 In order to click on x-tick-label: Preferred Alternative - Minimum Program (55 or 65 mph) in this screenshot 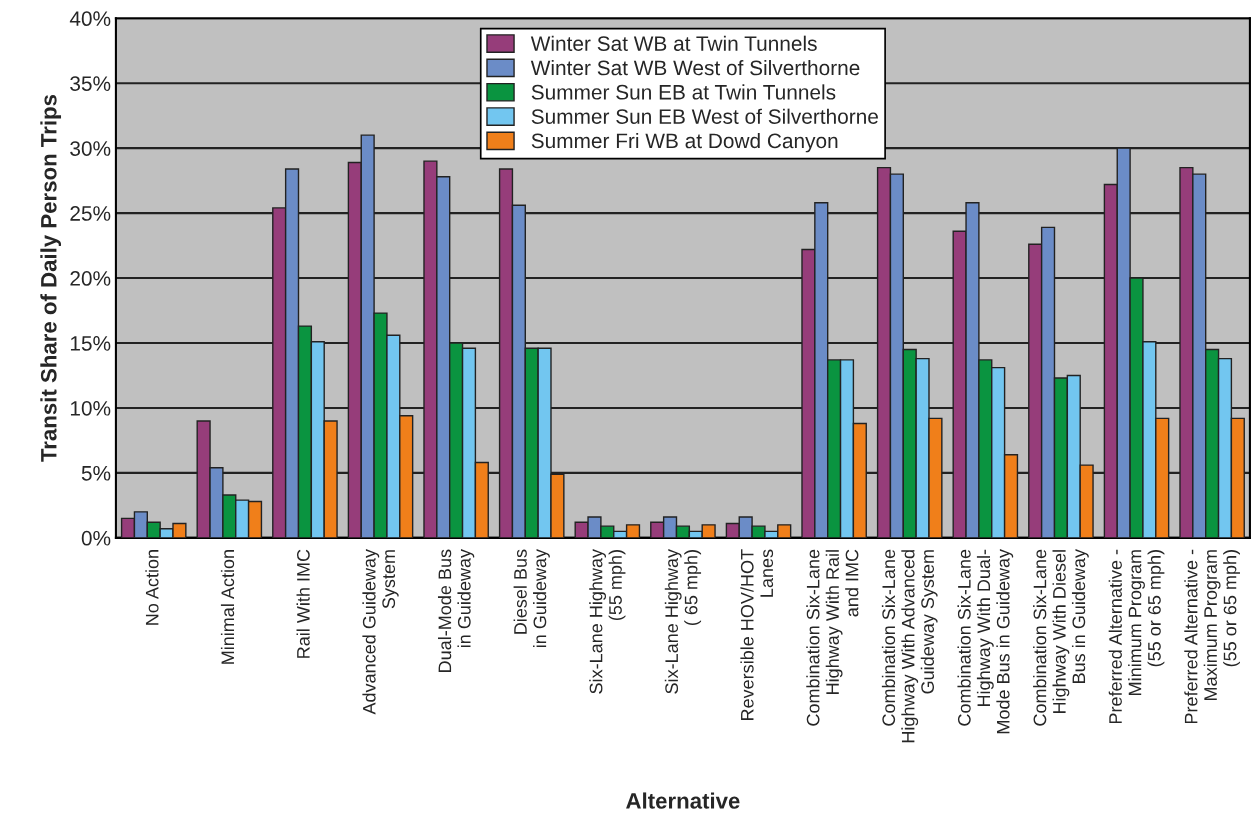, I will do `click(1136, 636)`.